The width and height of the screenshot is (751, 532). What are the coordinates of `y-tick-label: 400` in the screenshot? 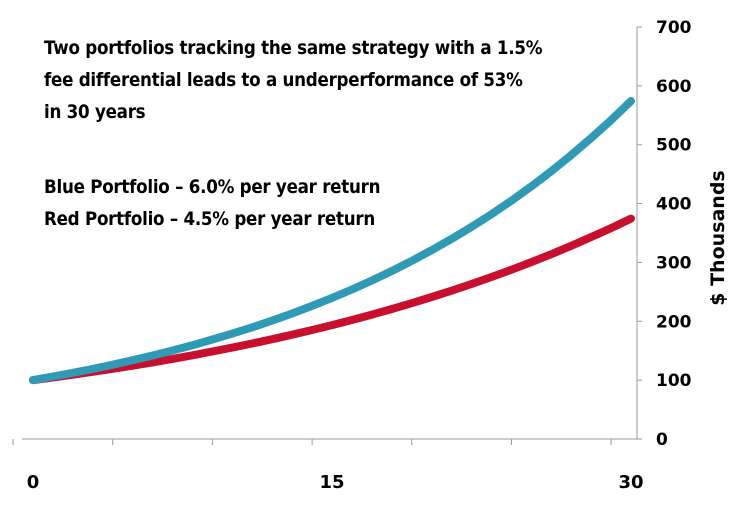 It's located at (674, 205).